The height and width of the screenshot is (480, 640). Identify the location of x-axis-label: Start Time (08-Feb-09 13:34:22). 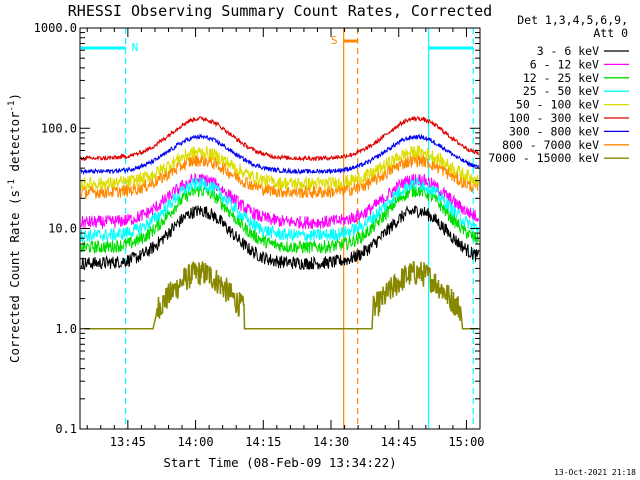
(279, 462).